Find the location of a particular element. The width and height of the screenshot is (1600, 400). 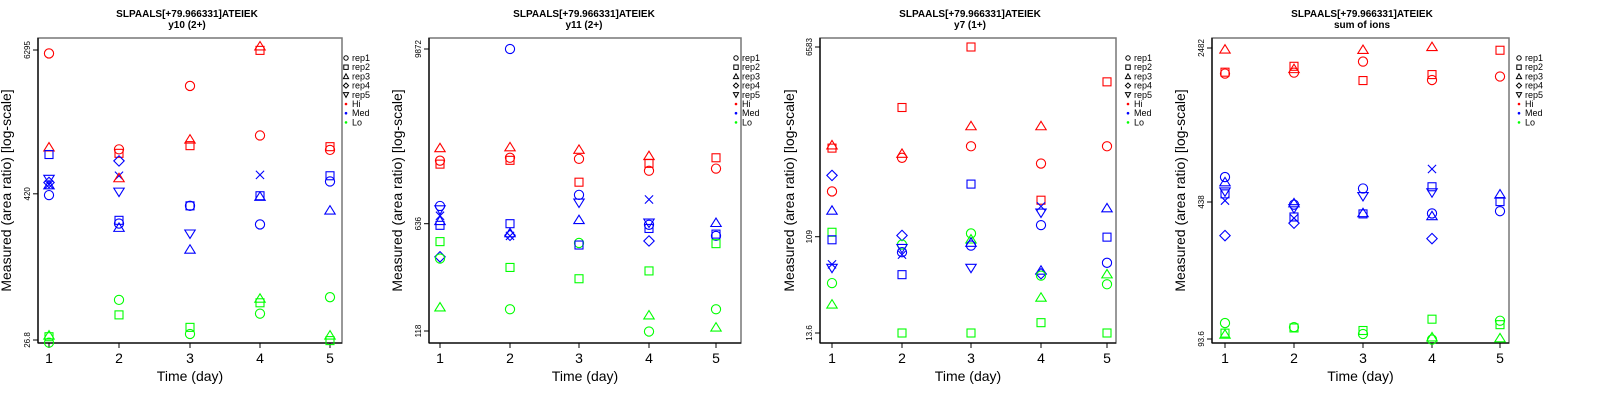

y-tick-label: 93.6 is located at coordinates (1201, 339).